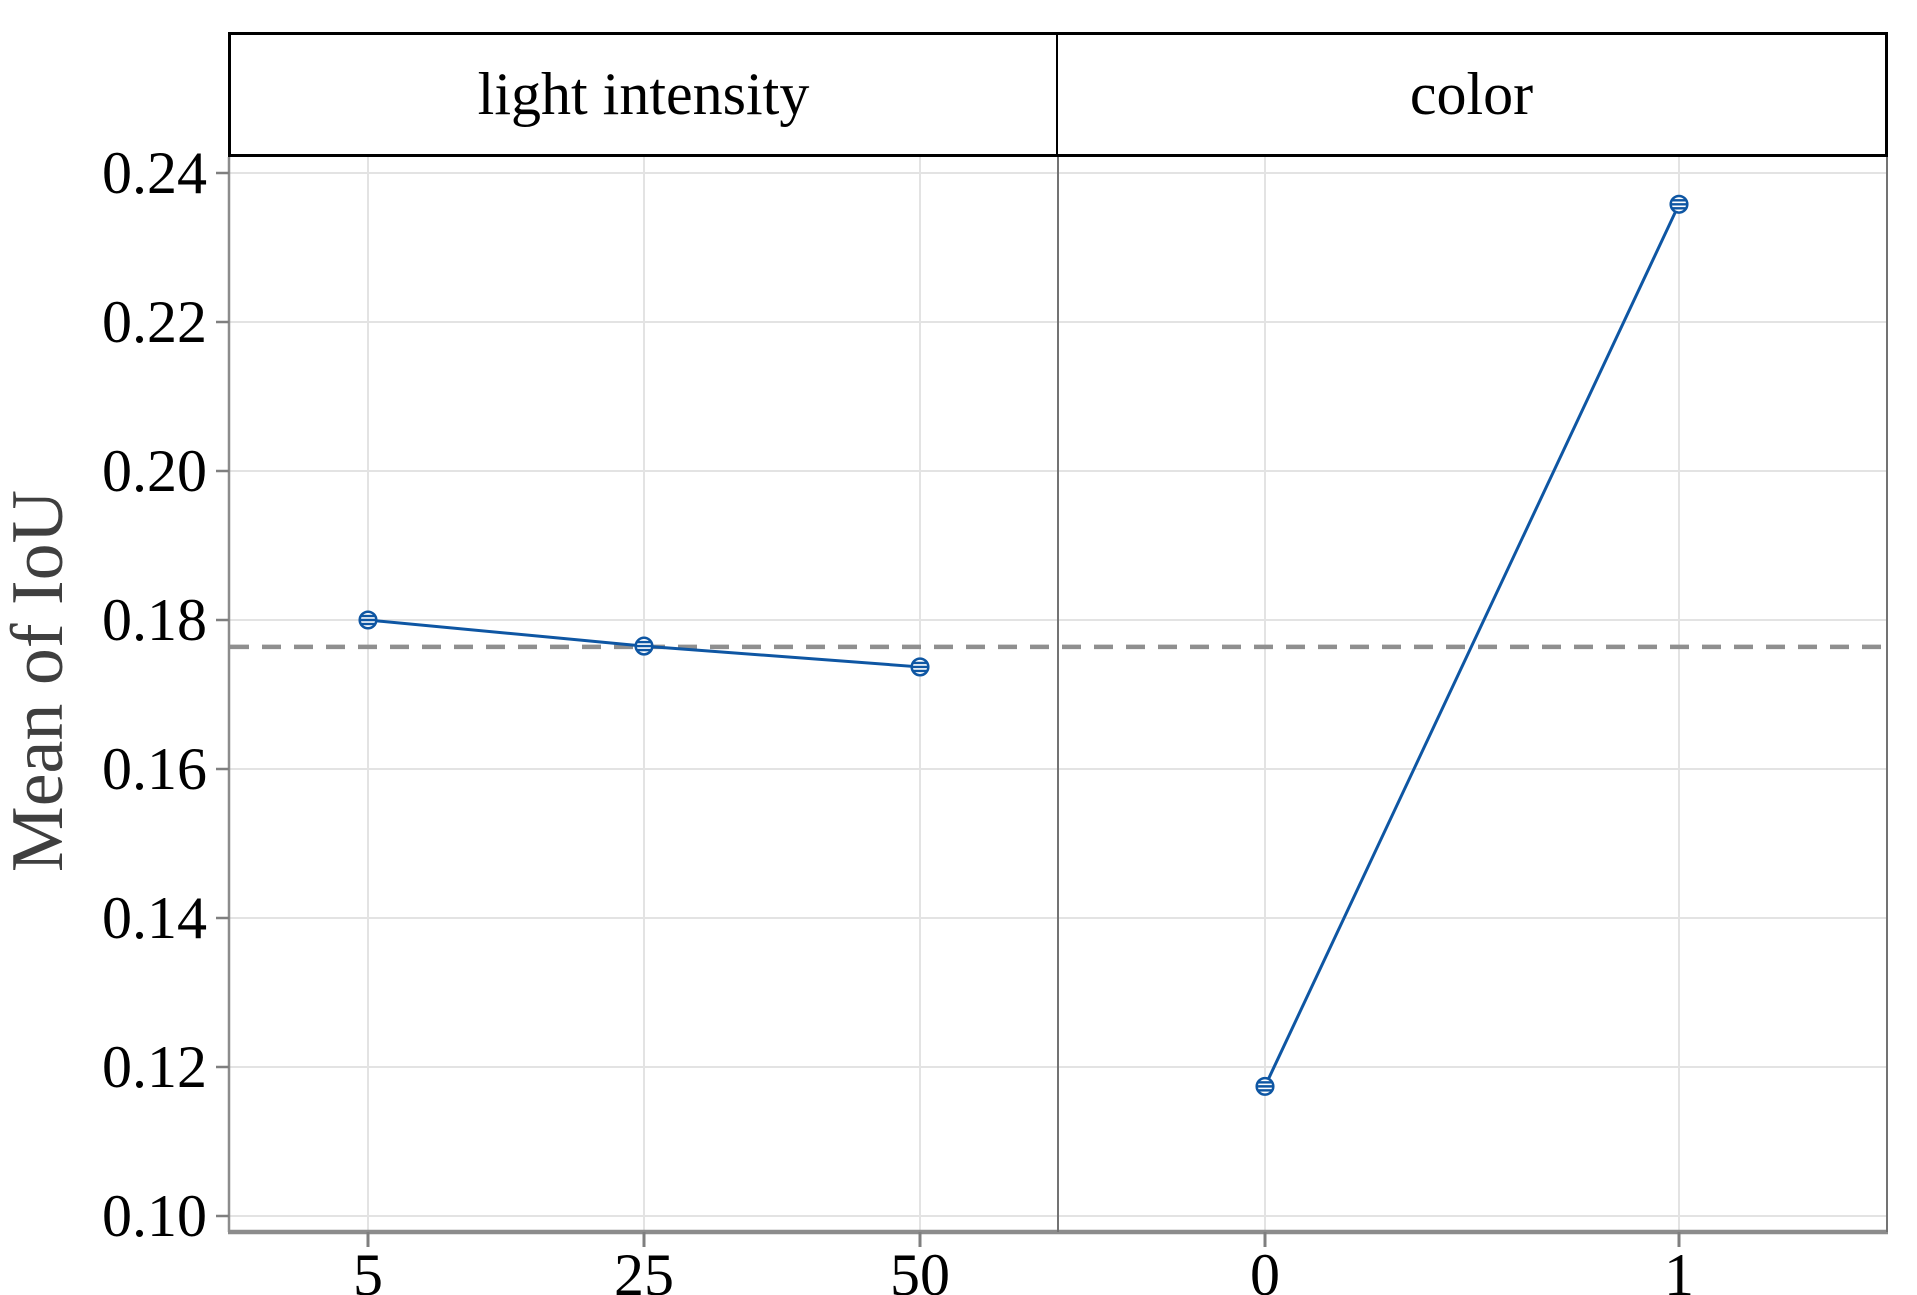  Describe the element at coordinates (1265, 1268) in the screenshot. I see `x-tick-label-0: 0` at that location.